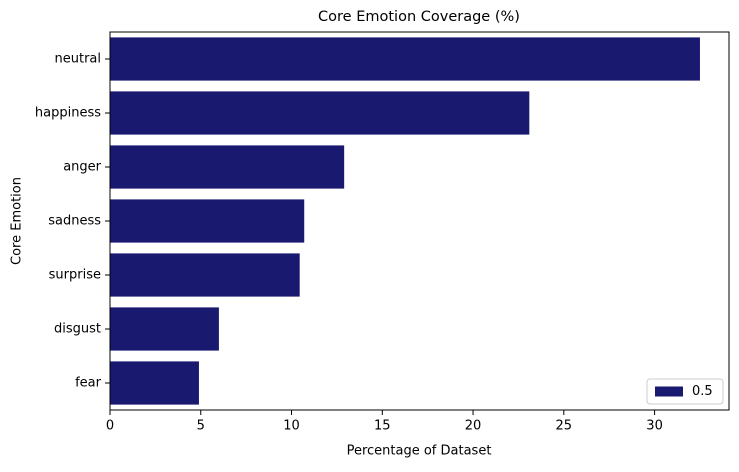 Image resolution: width=739 pixels, height=472 pixels. What do you see at coordinates (68, 113) in the screenshot?
I see `y-tick-label: happiness` at bounding box center [68, 113].